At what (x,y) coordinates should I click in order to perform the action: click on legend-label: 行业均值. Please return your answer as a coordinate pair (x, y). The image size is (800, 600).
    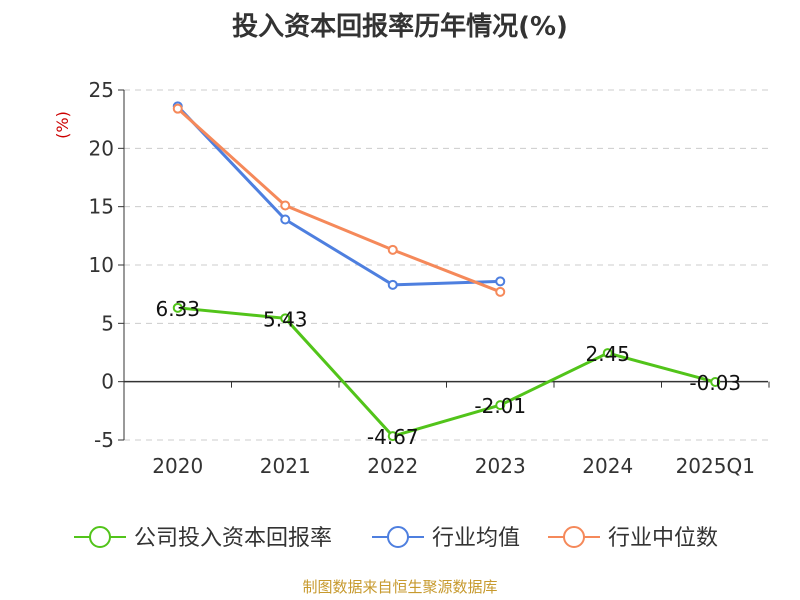
    Looking at the image, I should click on (476, 538).